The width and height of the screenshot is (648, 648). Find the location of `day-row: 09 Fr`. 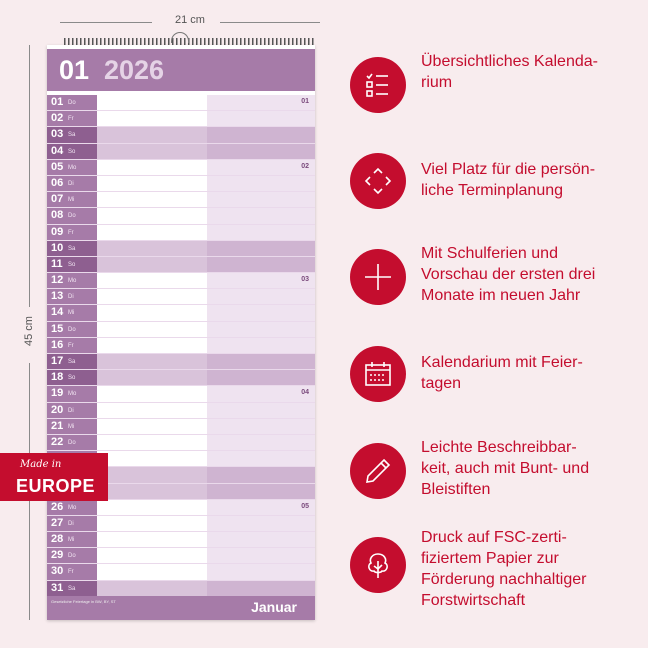

day-row: 09 Fr is located at coordinates (181, 232).